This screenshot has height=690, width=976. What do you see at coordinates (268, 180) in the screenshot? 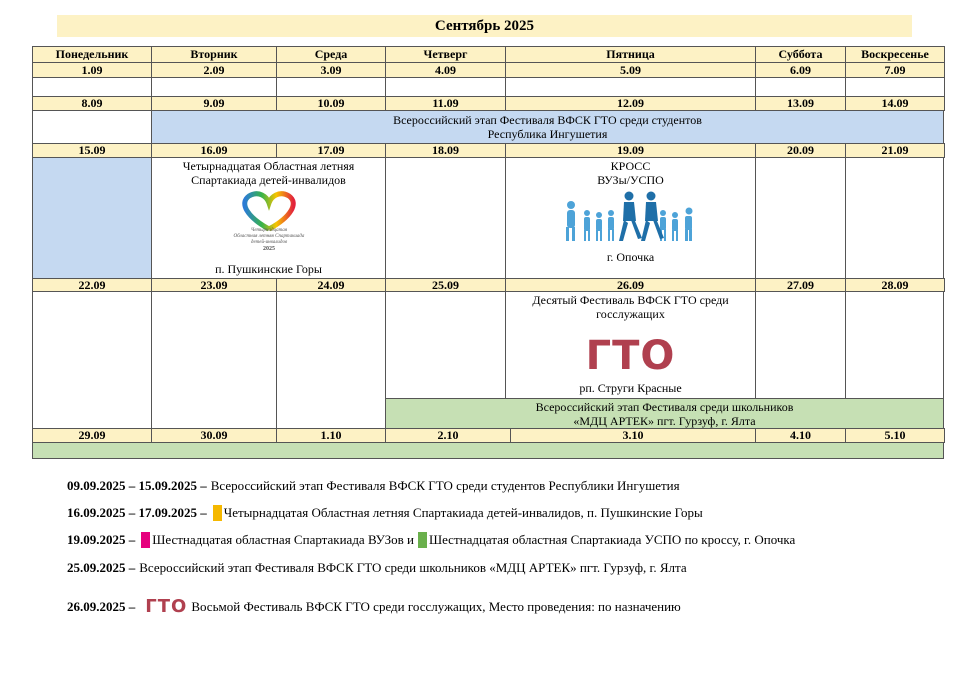
I see `event-line: Спартакиада детей-инвалидов` at bounding box center [268, 180].